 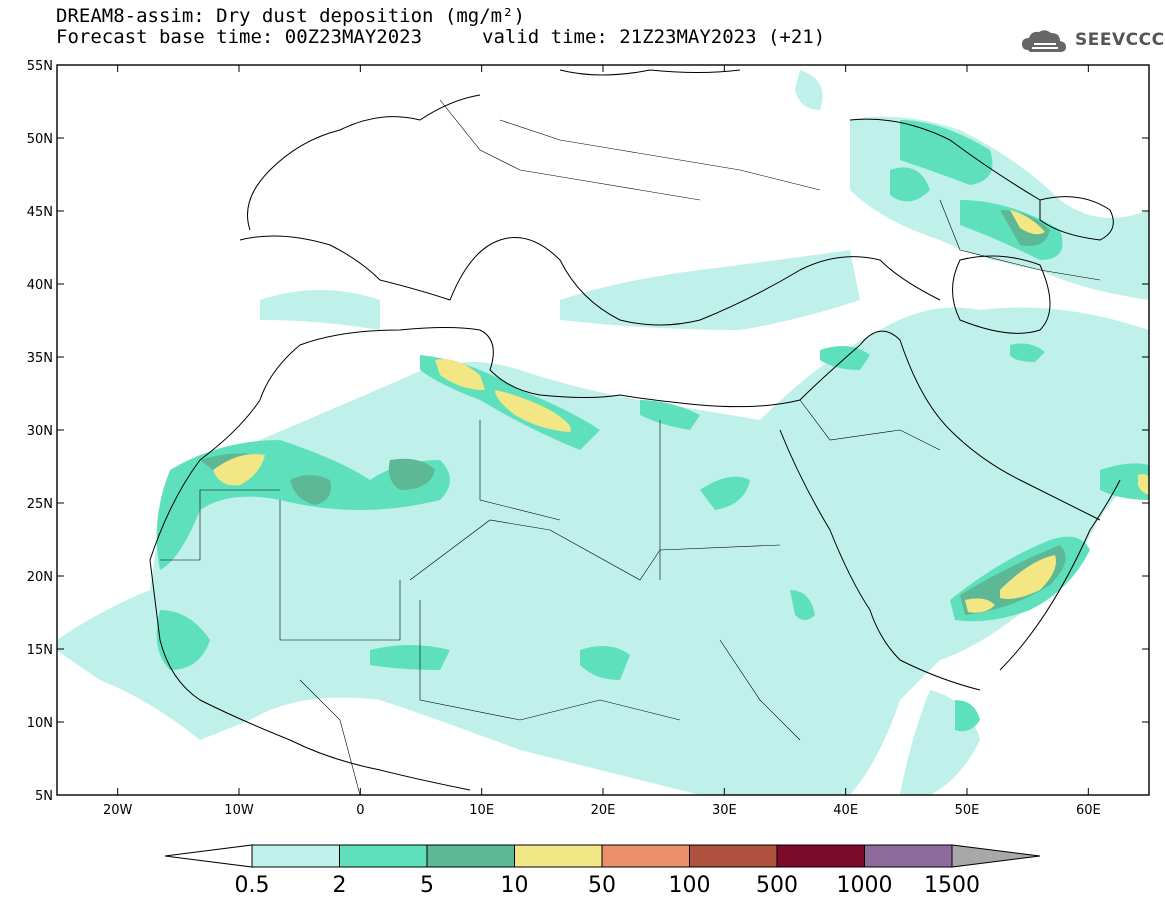 What do you see at coordinates (40, 358) in the screenshot?
I see `lat-label: 35N` at bounding box center [40, 358].